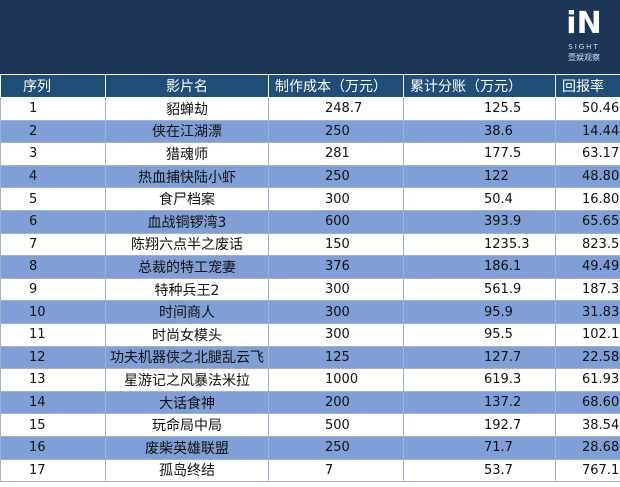 The image size is (620, 487). I want to click on cell-return-rate: 823.53%, so click(587, 244).